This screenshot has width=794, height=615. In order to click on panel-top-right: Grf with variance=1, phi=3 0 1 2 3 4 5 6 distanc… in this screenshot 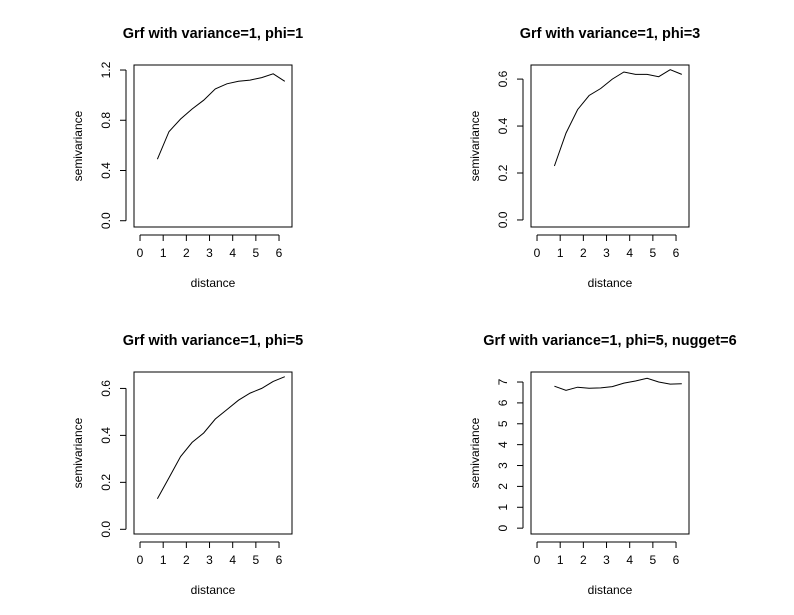, I will do `click(584, 158)`.